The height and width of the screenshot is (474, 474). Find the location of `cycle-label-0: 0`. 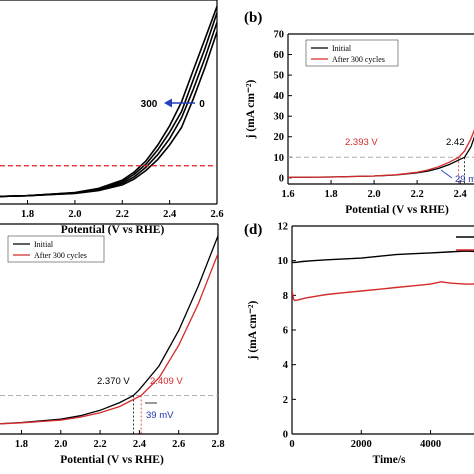

cycle-label-0: 0 is located at coordinates (202, 104).